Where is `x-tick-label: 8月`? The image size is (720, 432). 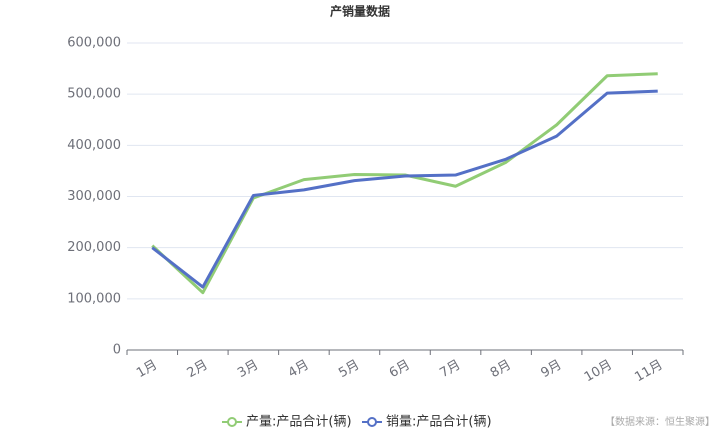
x-tick-label: 8月 is located at coordinates (501, 370).